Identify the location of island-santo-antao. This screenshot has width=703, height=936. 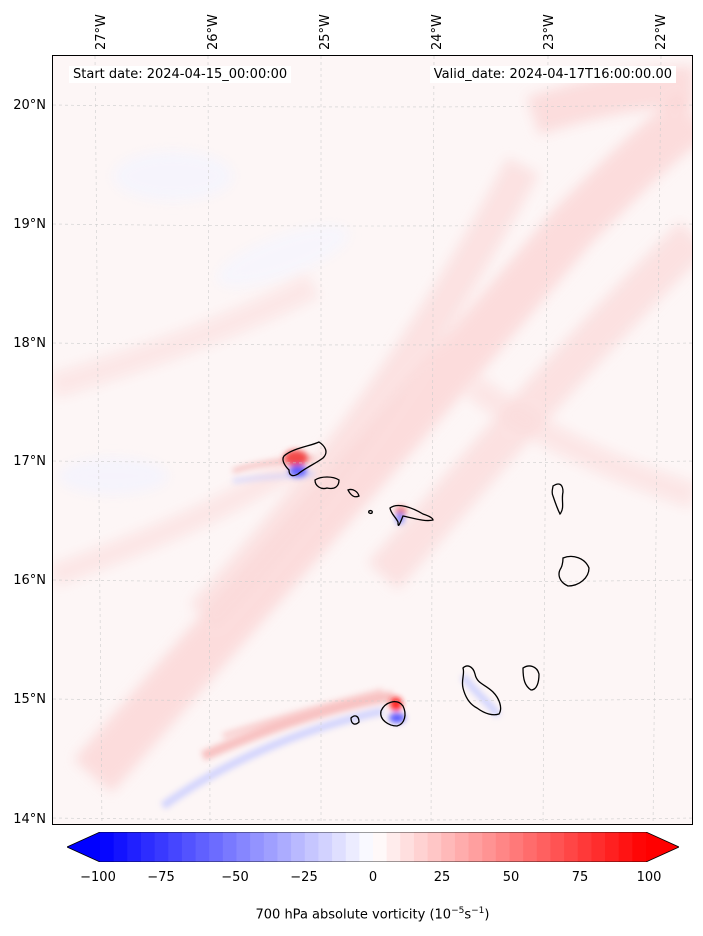
(304, 459).